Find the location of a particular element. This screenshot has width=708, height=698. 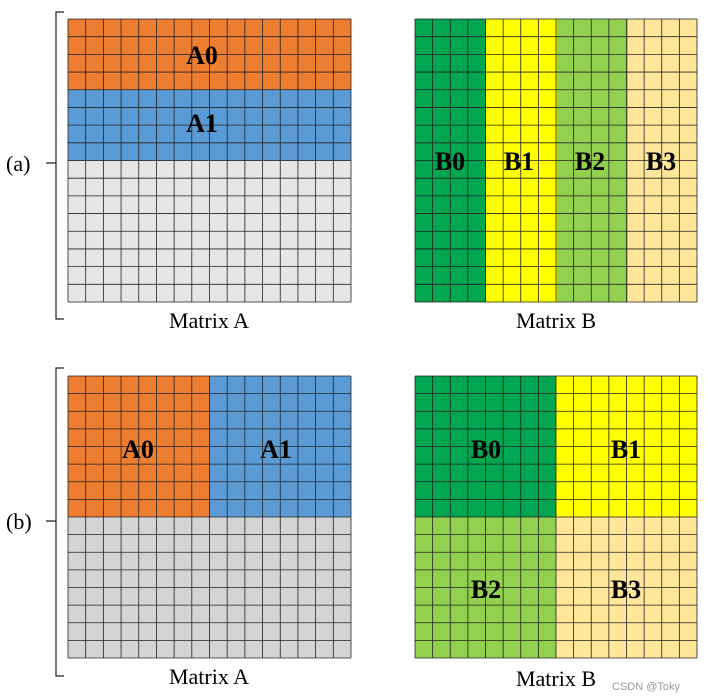

row-a-matrix-b-label-b0: B0 is located at coordinates (450, 161).